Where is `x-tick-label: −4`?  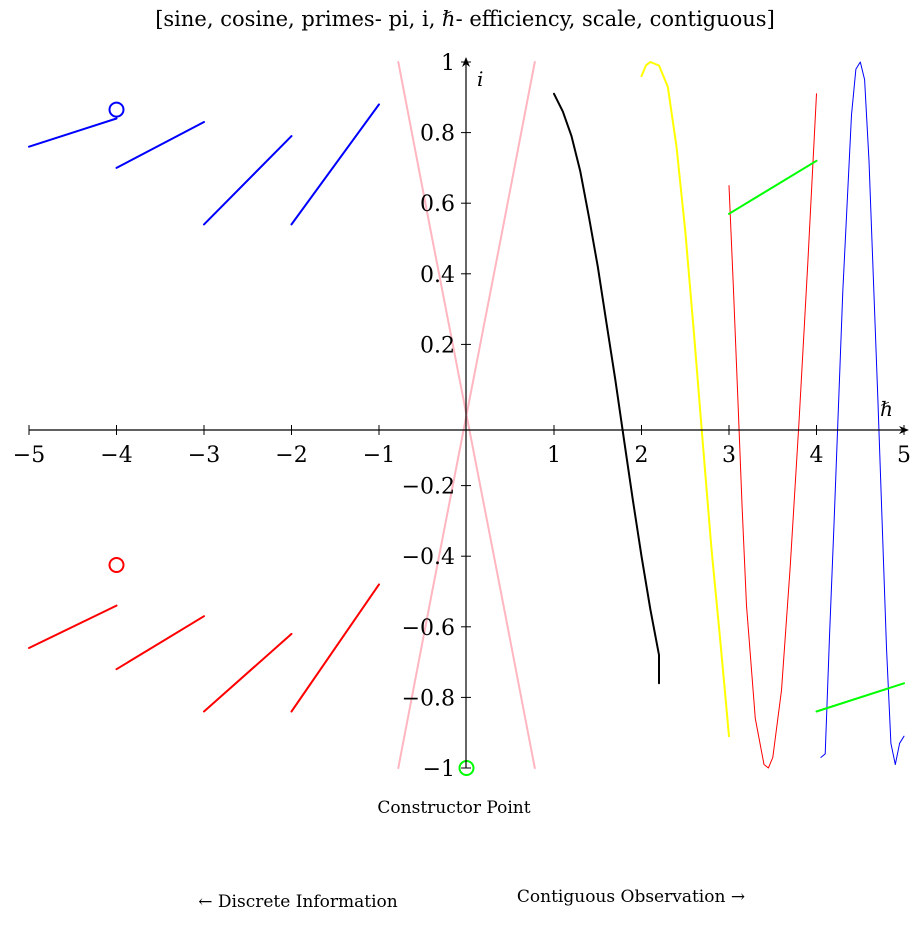
x-tick-label: −4 is located at coordinates (116, 455).